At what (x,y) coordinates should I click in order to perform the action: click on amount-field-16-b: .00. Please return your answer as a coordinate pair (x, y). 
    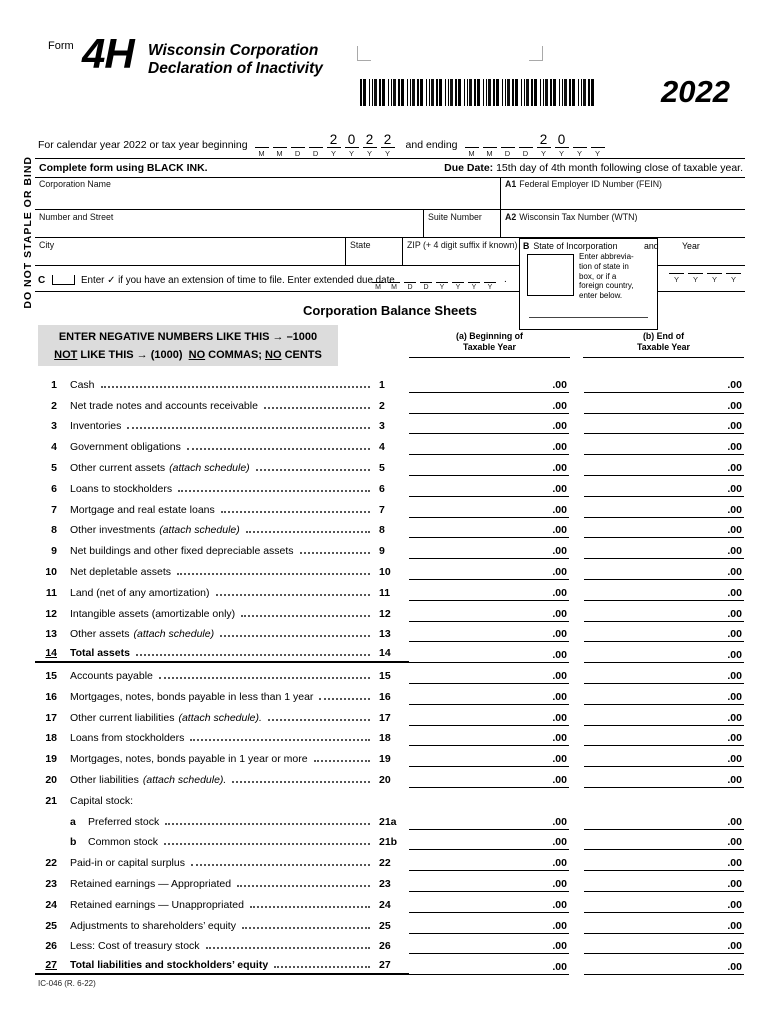
    Looking at the image, I should click on (664, 698).